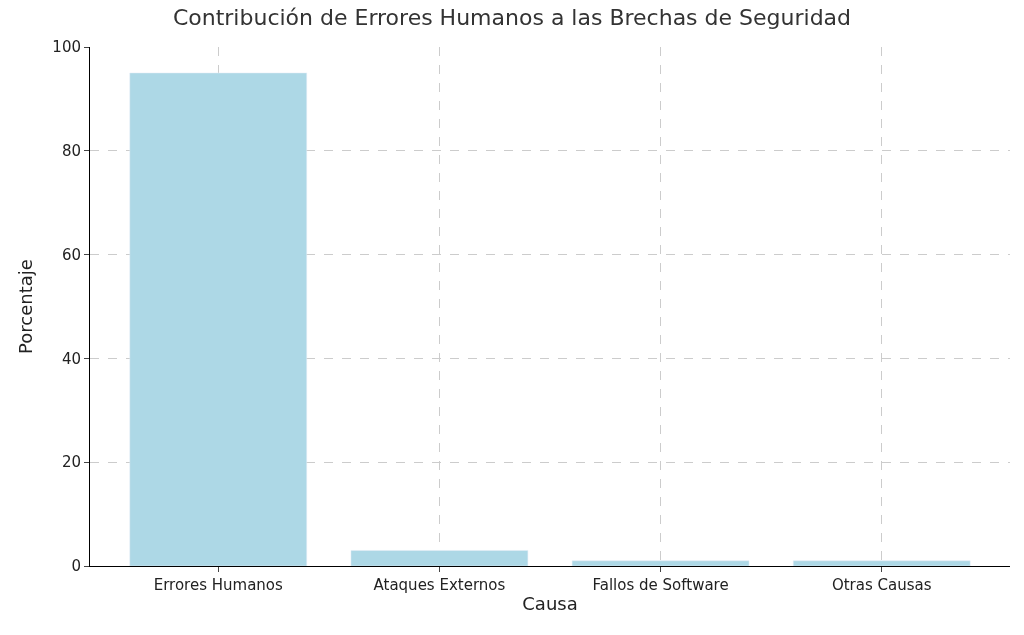 Image resolution: width=1024 pixels, height=635 pixels. Describe the element at coordinates (25, 306) in the screenshot. I see `y-axis-title: Porcentaje` at that location.